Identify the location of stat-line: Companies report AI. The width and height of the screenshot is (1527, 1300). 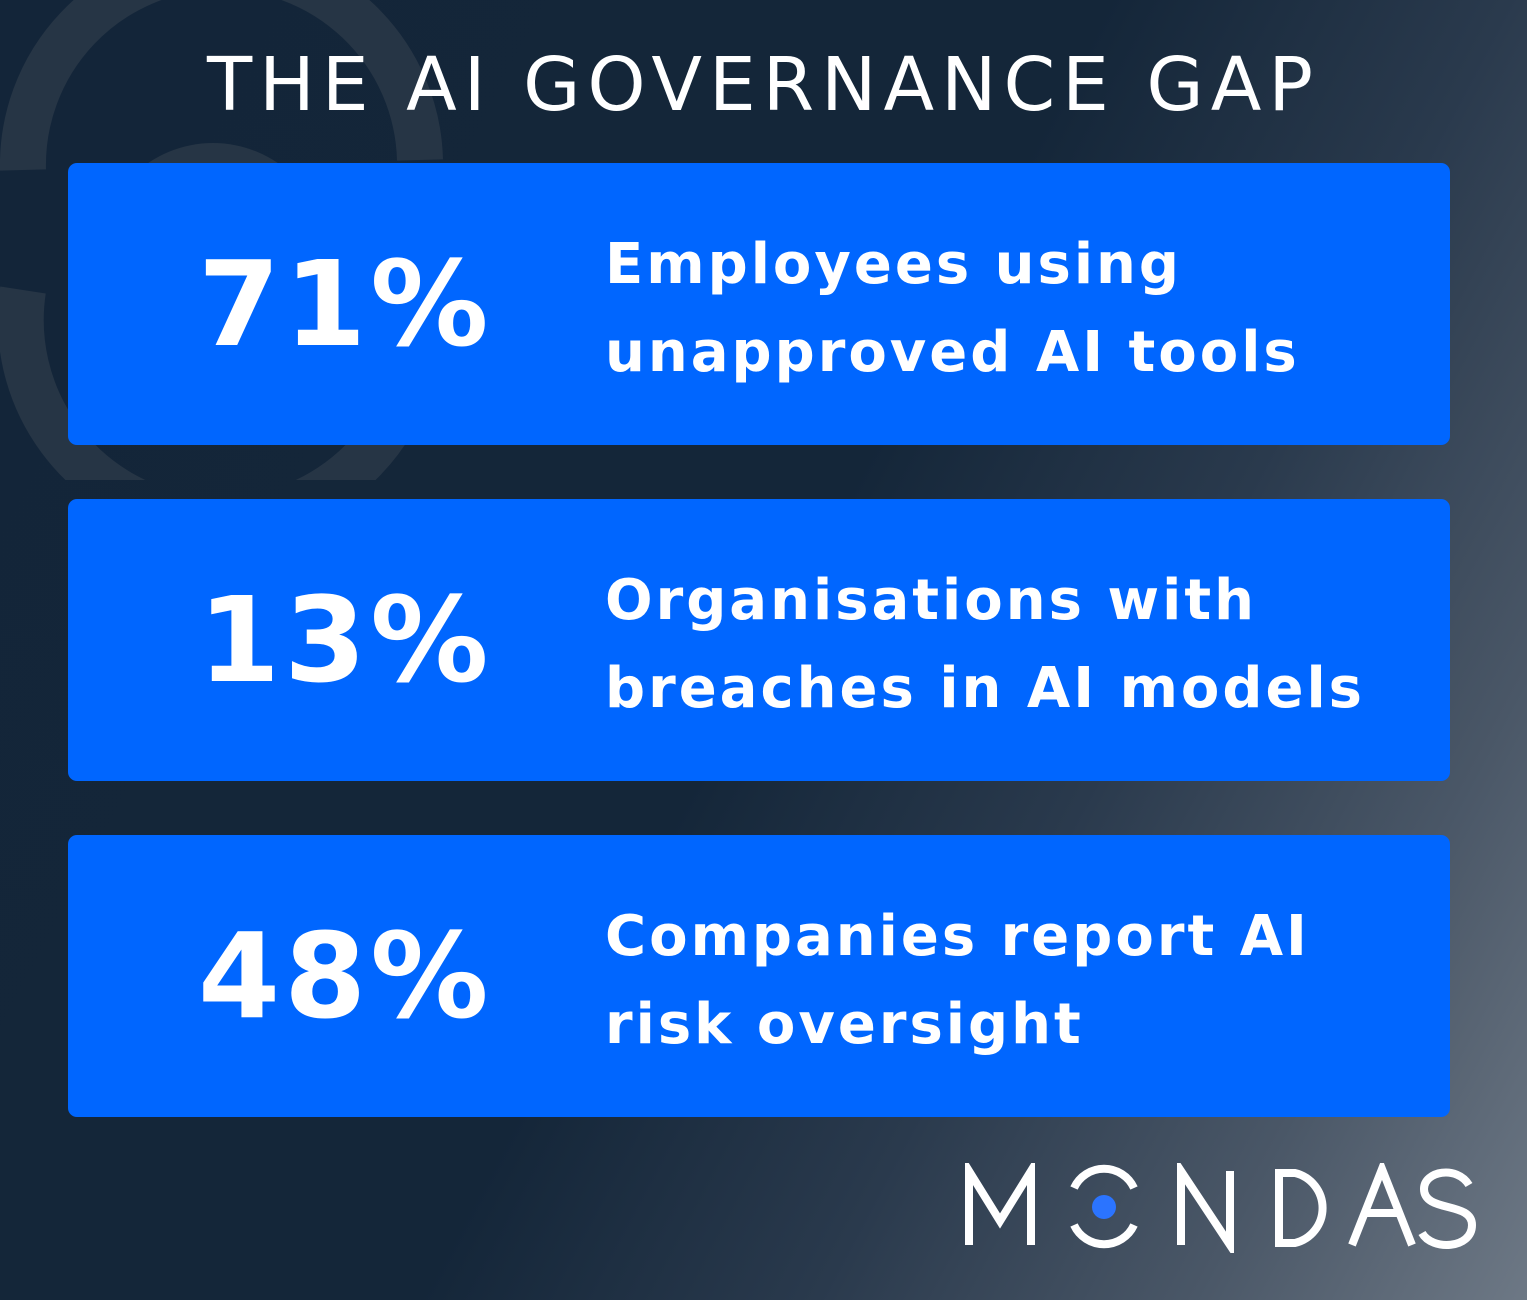
(957, 936).